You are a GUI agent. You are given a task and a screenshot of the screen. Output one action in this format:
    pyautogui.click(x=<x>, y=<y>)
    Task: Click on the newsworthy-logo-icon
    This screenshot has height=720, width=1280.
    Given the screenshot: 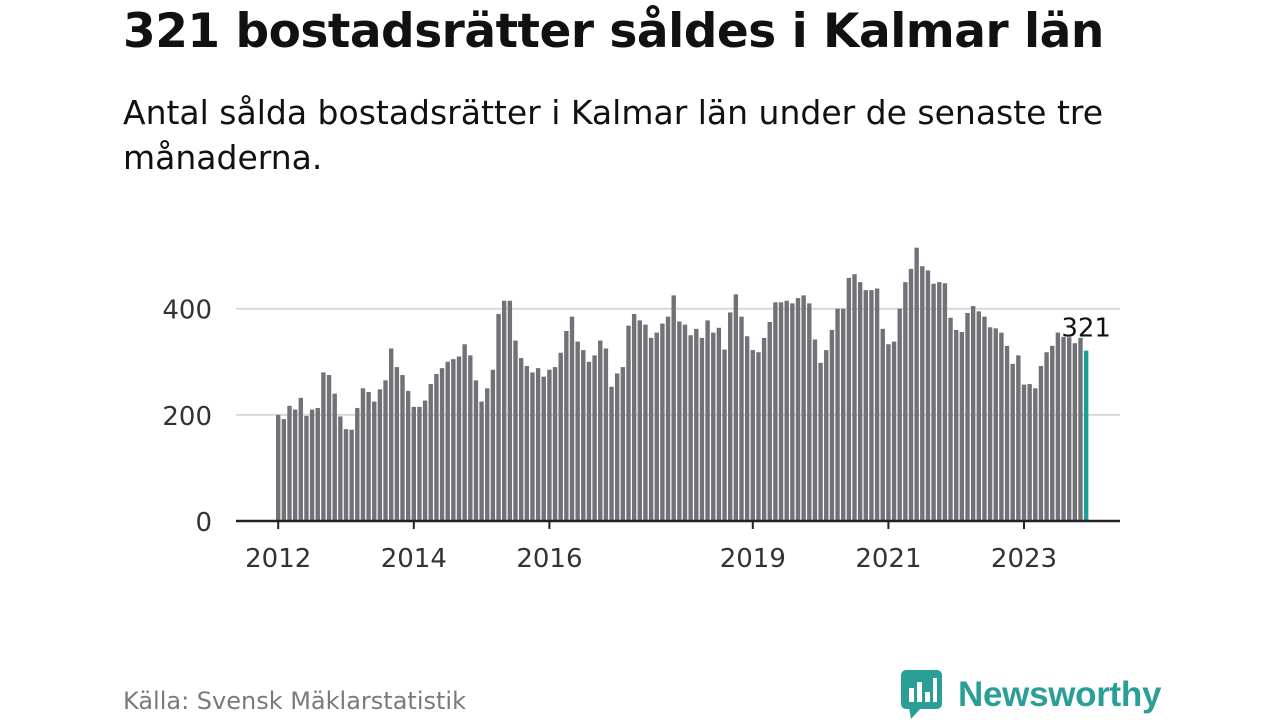 What is the action you would take?
    pyautogui.click(x=921, y=694)
    